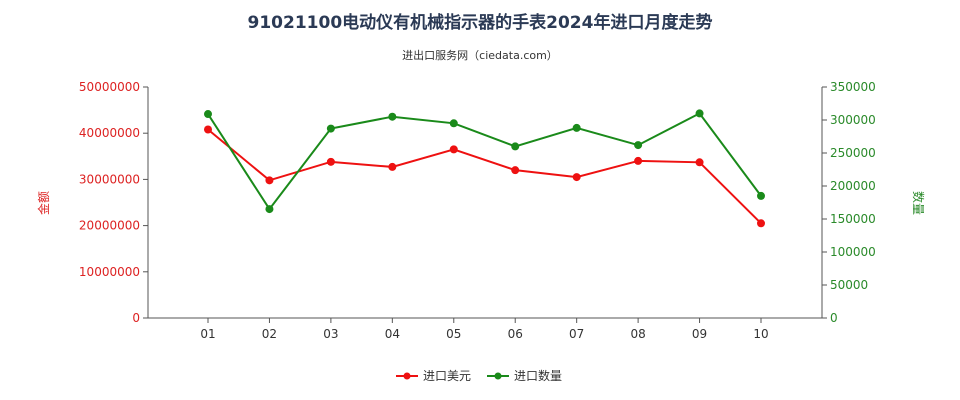 The image size is (960, 400). Describe the element at coordinates (109, 87) in the screenshot. I see `y-left-tick-label: 50000000` at that location.